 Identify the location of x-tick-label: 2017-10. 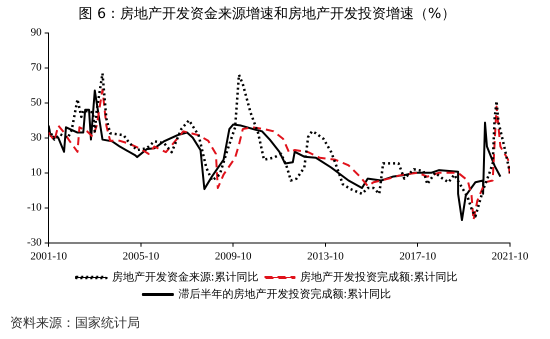
(418, 256).